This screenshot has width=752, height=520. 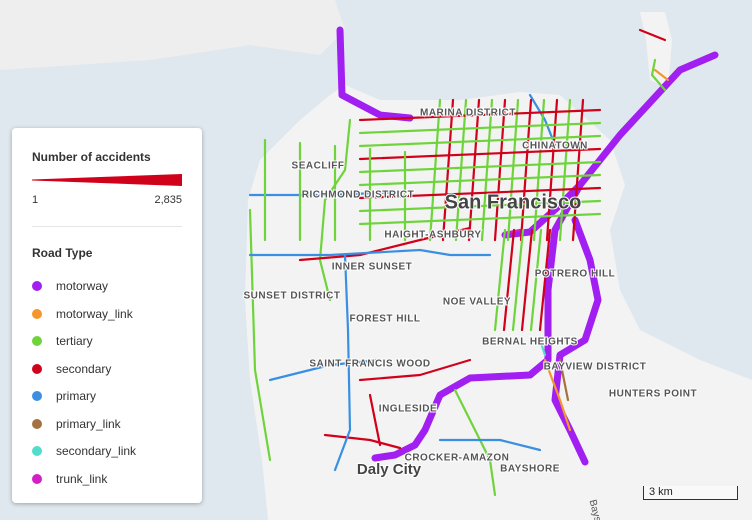 What do you see at coordinates (84, 368) in the screenshot?
I see `legend-label: secondary` at bounding box center [84, 368].